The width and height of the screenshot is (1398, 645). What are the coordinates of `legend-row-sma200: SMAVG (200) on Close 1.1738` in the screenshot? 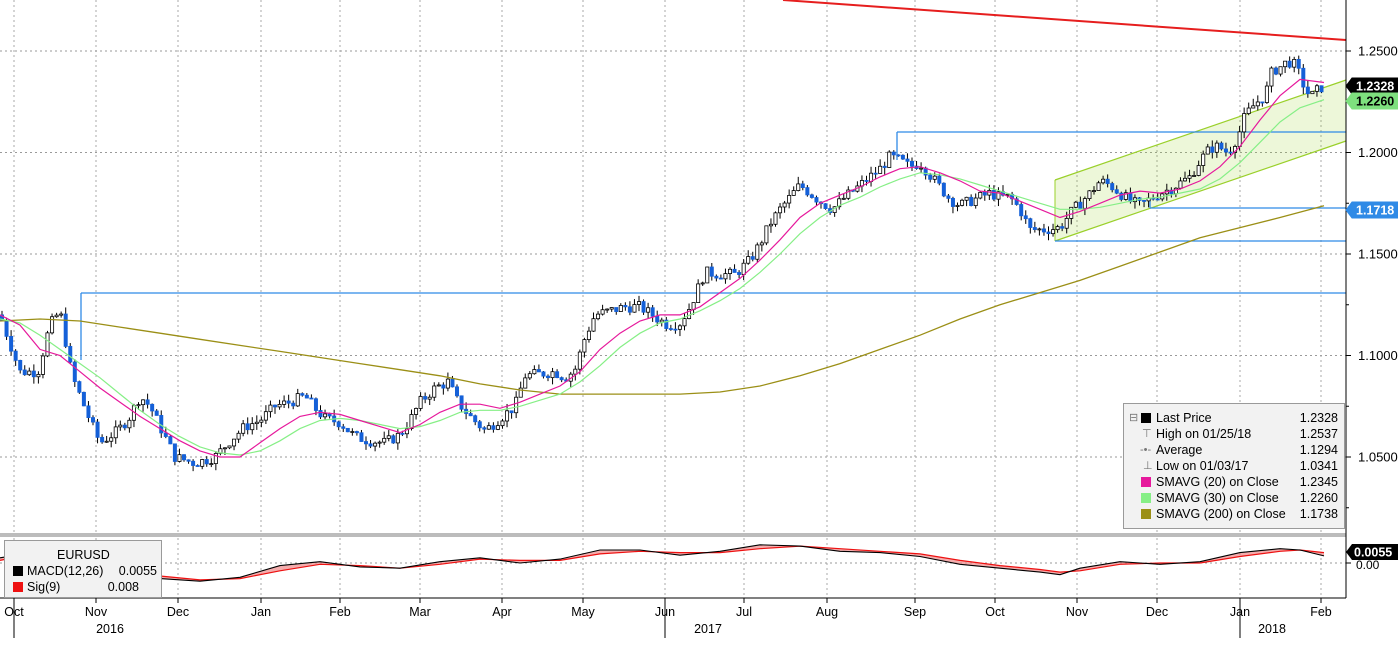 It's located at (1234, 514).